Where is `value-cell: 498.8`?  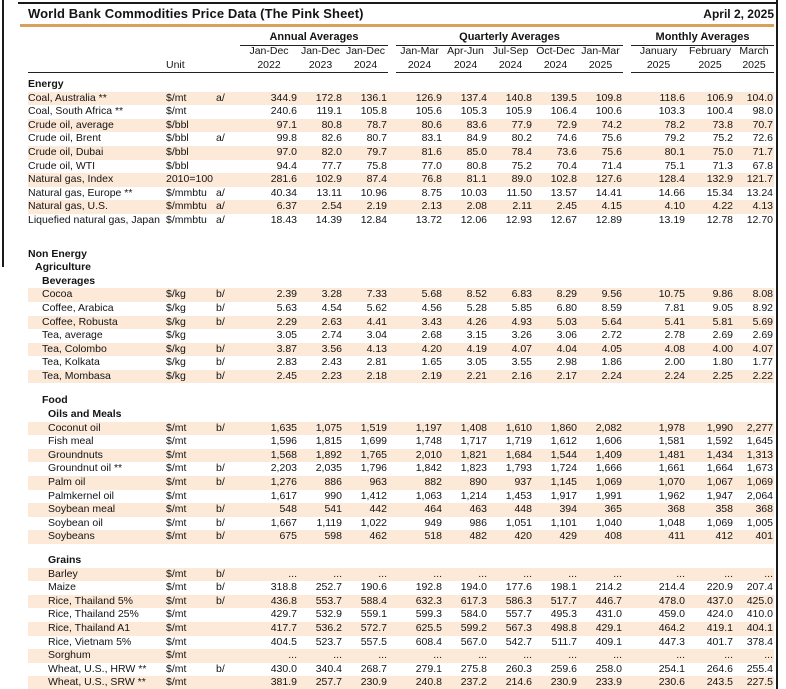
value-cell: 498.8 is located at coordinates (563, 627).